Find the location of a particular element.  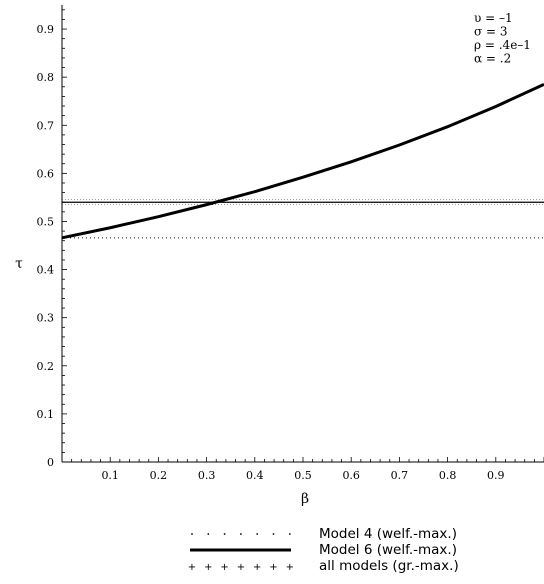

x-tick-label: 0.9 is located at coordinates (496, 475).